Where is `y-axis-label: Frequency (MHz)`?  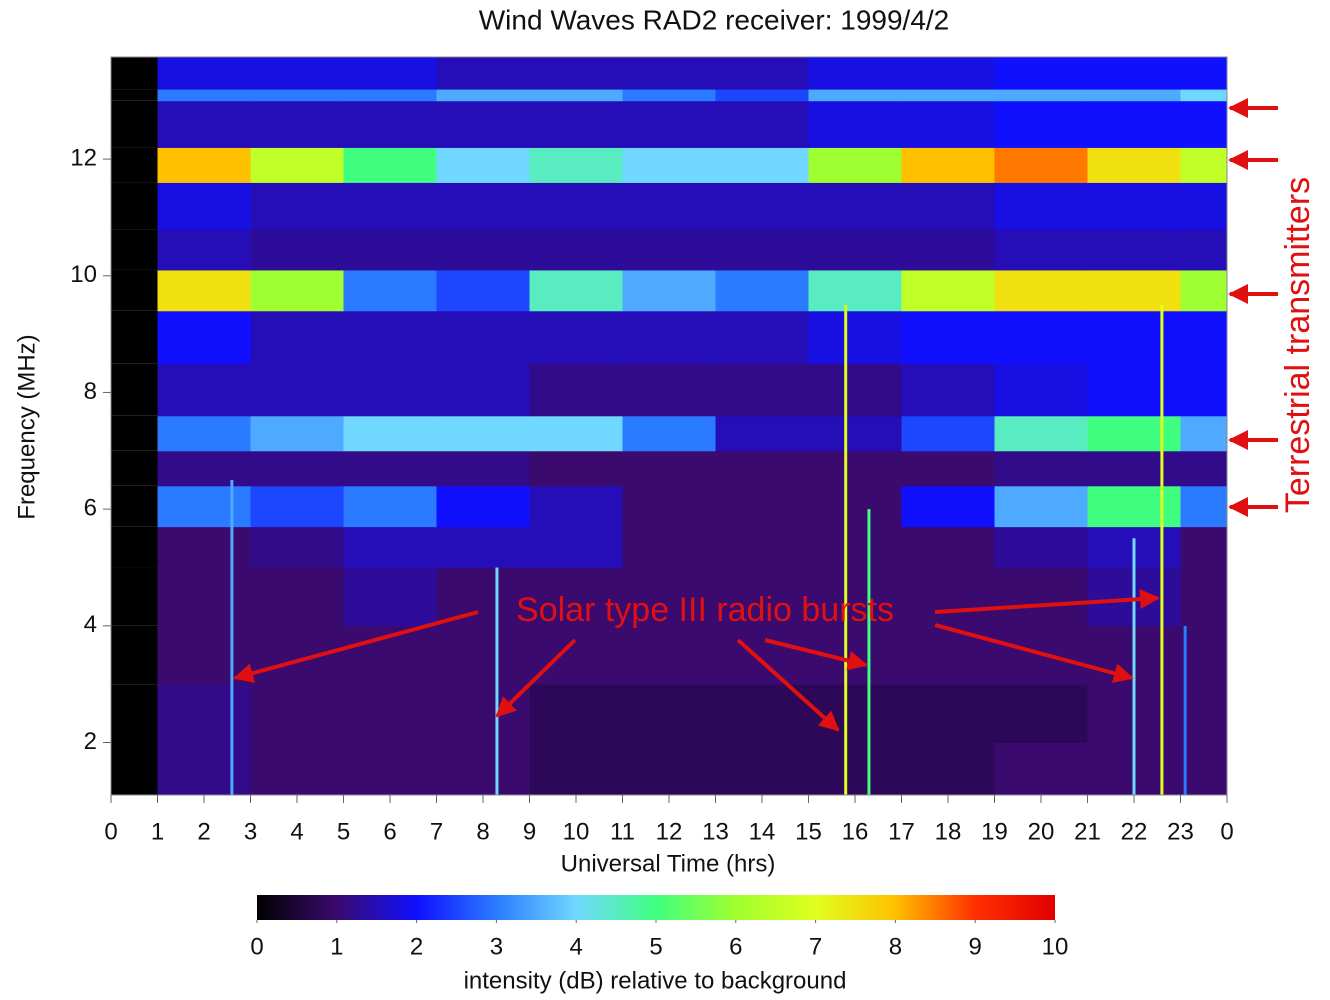
y-axis-label: Frequency (MHz) is located at coordinates (26, 426).